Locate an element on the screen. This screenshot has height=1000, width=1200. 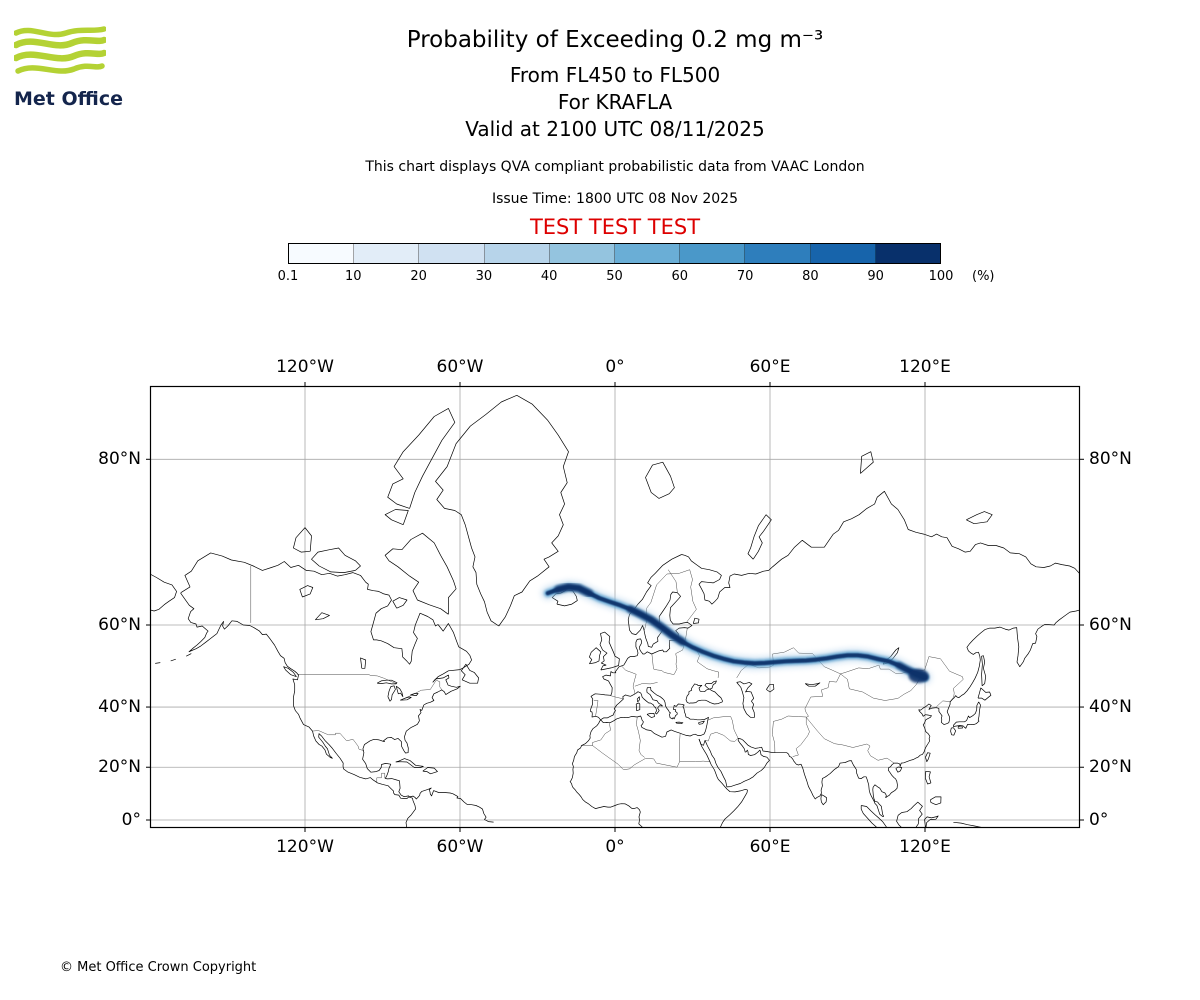
met-office-logo: Met Office is located at coordinates (68, 67).